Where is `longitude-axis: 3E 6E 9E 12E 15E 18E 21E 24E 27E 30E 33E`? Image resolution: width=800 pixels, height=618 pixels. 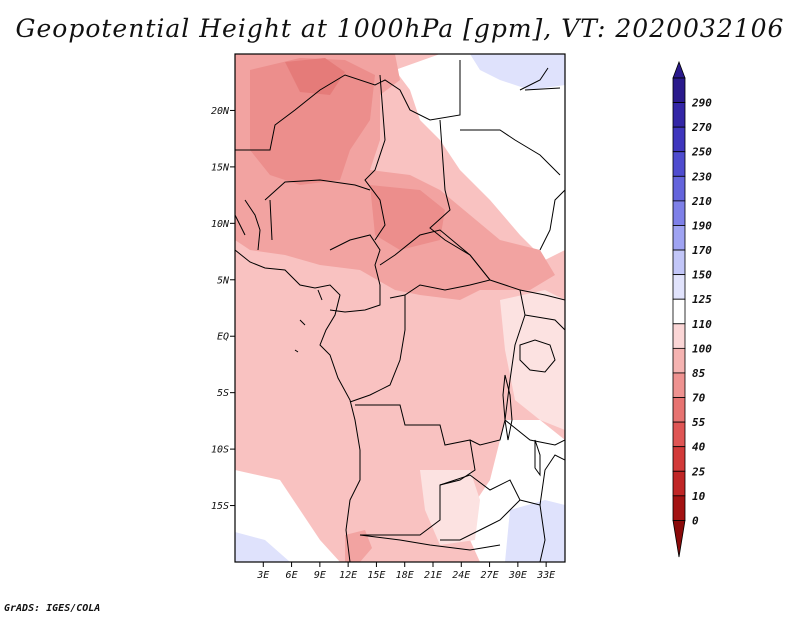
longitude-axis: 3E 6E 9E 12E 15E 18E 21E 24E 27E 30E 33E is located at coordinates (405, 571).